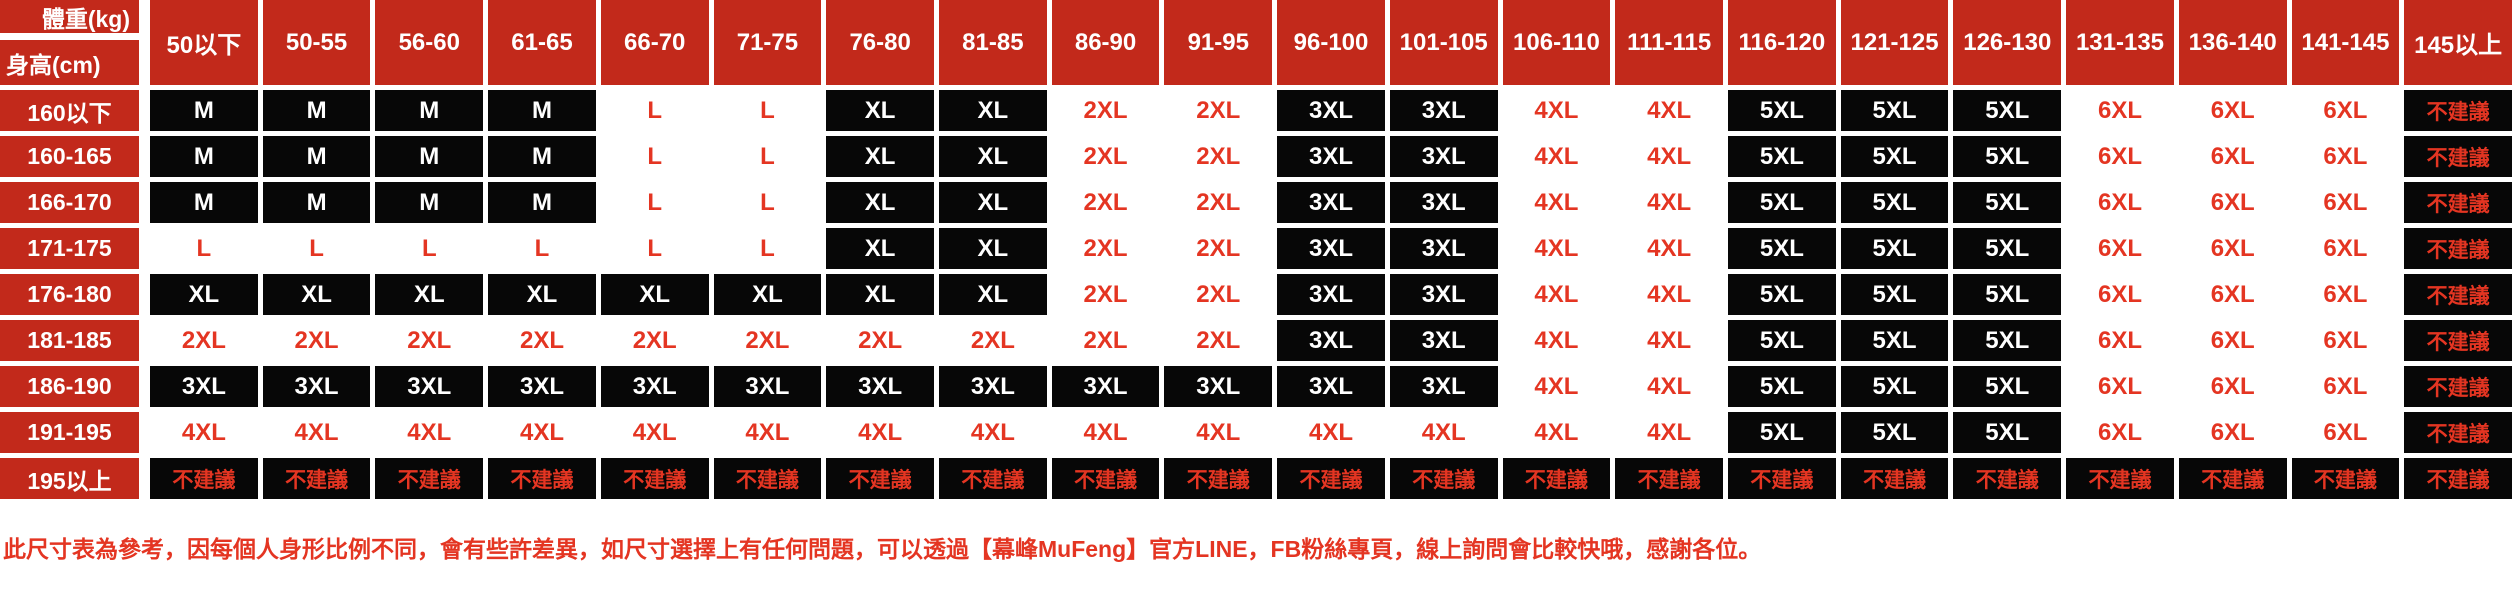 The height and width of the screenshot is (600, 2512). Describe the element at coordinates (2120, 42) in the screenshot. I see `weight-header-cell: 131-135` at that location.